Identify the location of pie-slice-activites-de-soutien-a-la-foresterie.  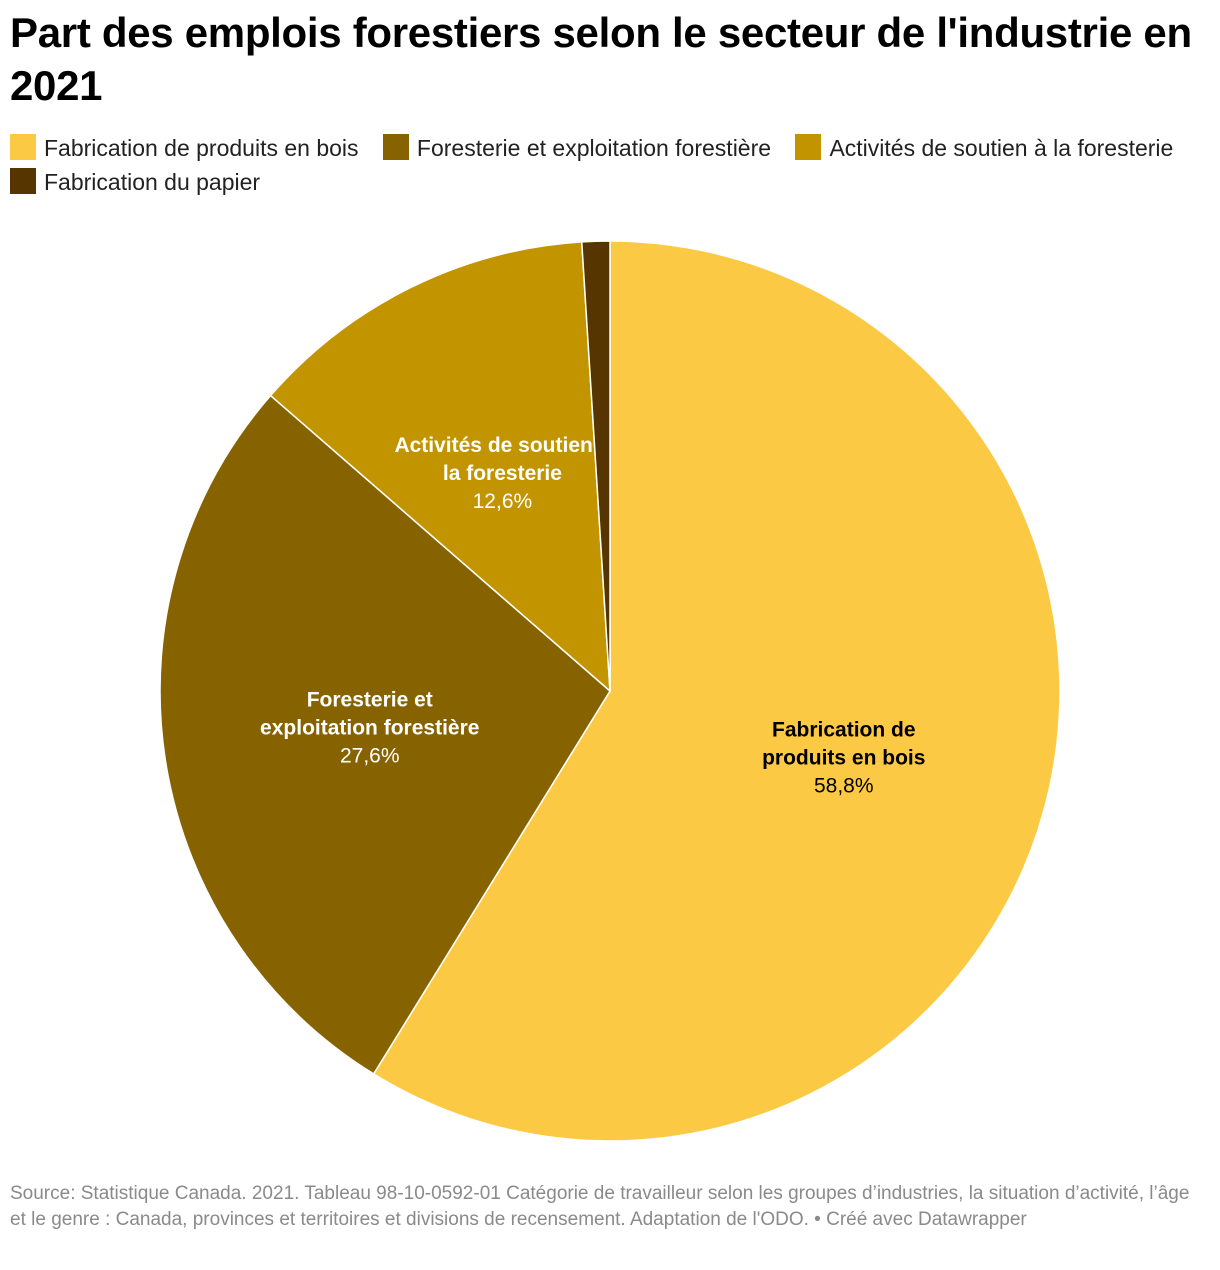
(440, 467).